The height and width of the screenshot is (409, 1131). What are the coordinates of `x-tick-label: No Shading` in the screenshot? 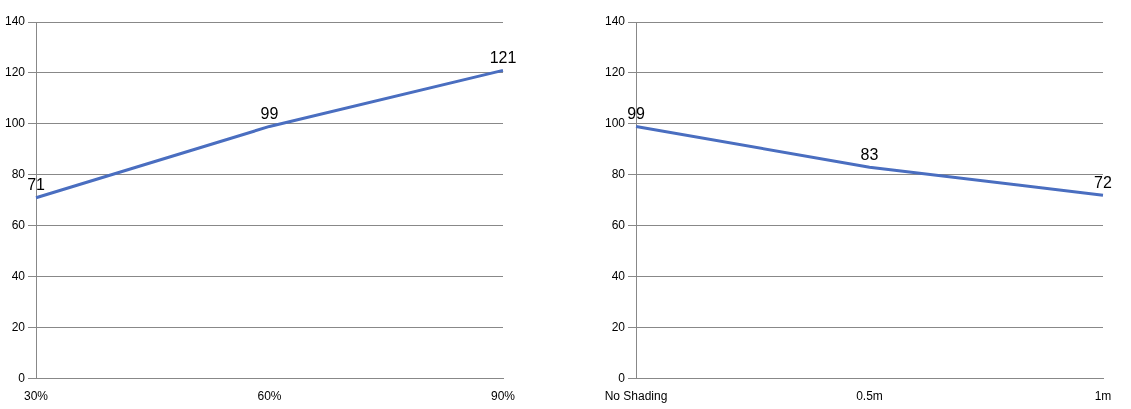 It's located at (636, 396).